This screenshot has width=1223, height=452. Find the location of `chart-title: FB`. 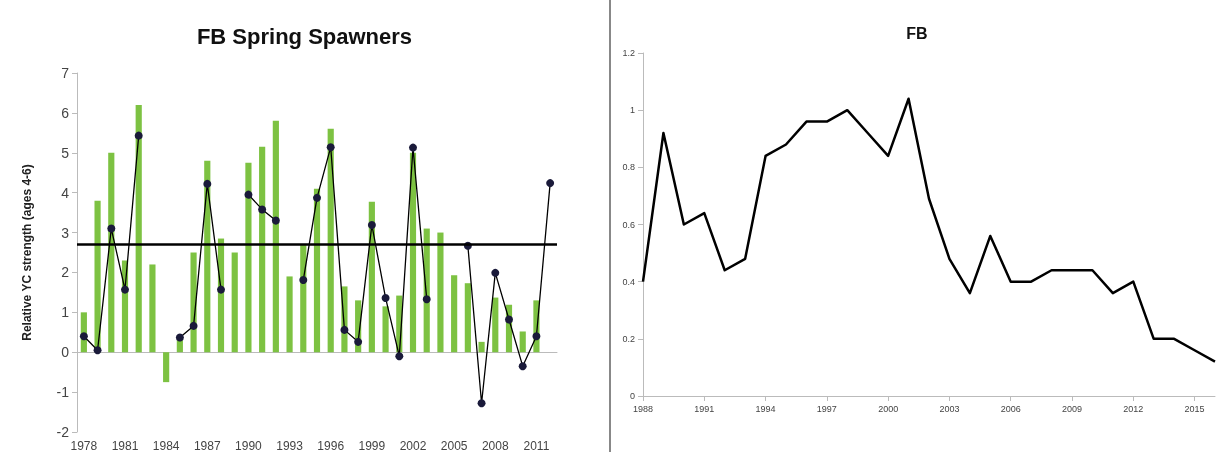

chart-title: FB is located at coordinates (917, 33).